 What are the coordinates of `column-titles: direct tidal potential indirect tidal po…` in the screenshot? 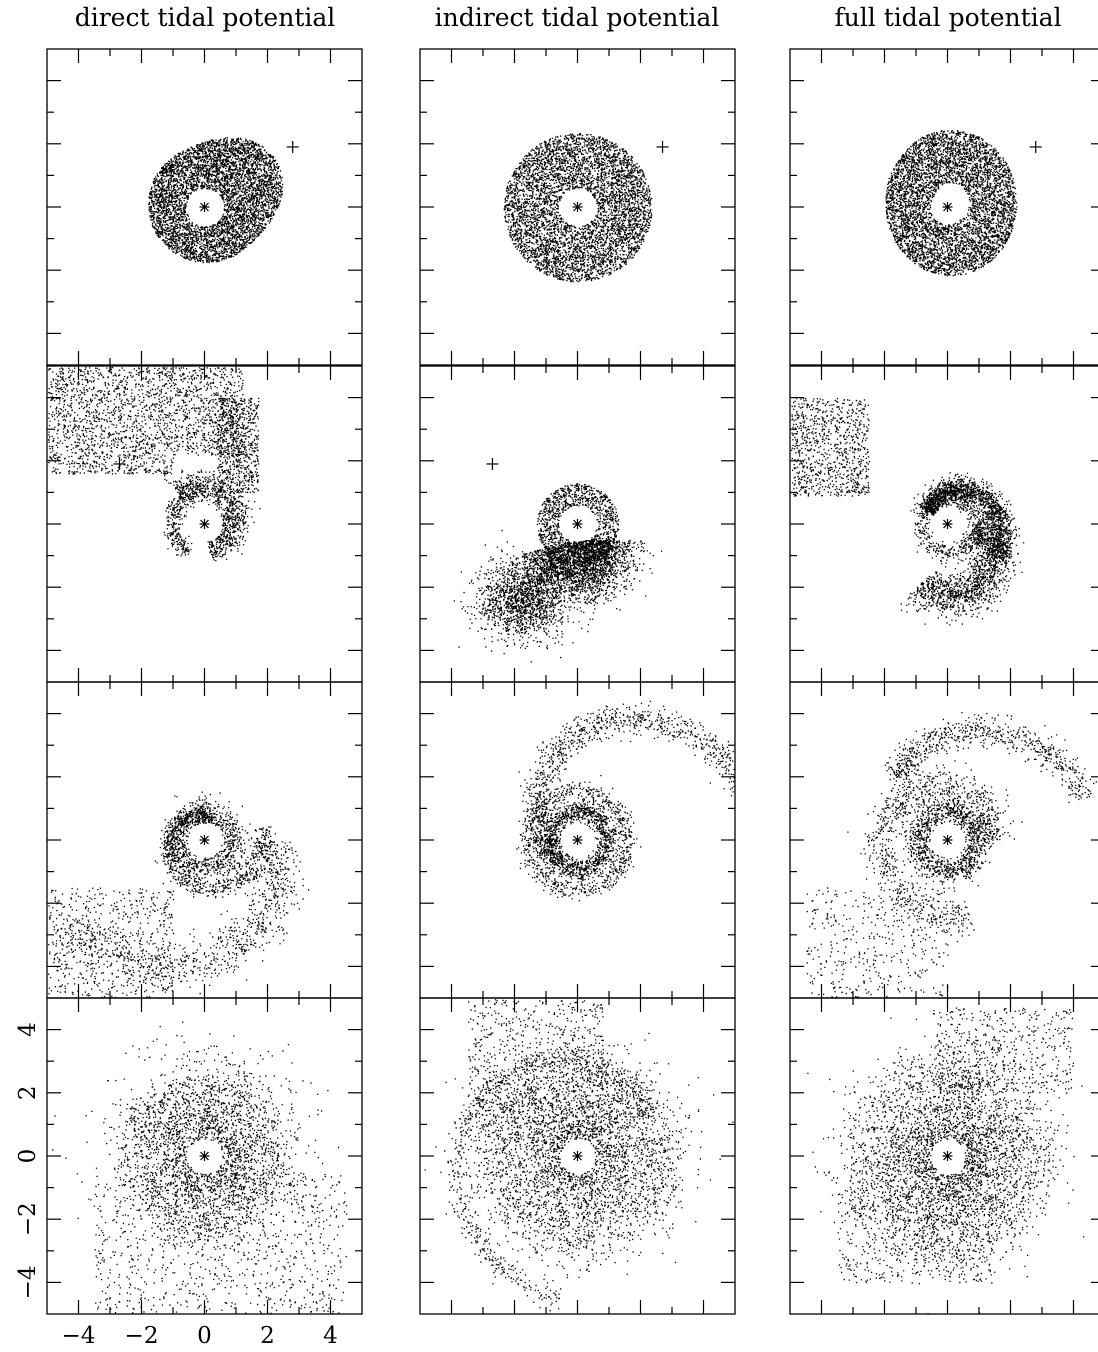 It's located at (568, 17).